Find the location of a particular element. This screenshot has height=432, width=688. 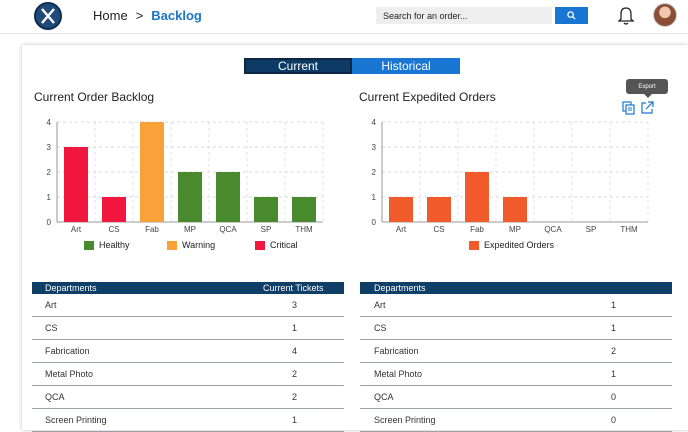

search-input is located at coordinates (464, 15).